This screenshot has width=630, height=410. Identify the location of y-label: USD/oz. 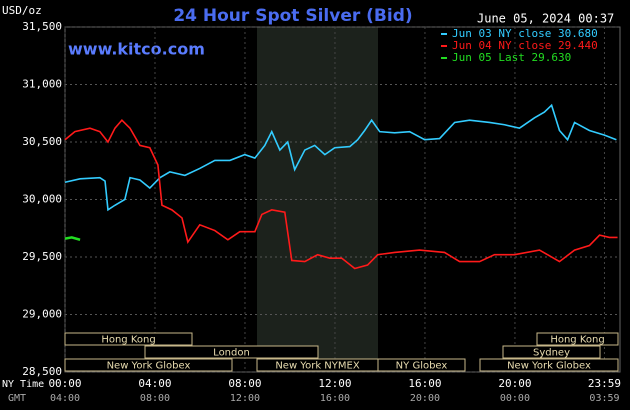
(22, 10).